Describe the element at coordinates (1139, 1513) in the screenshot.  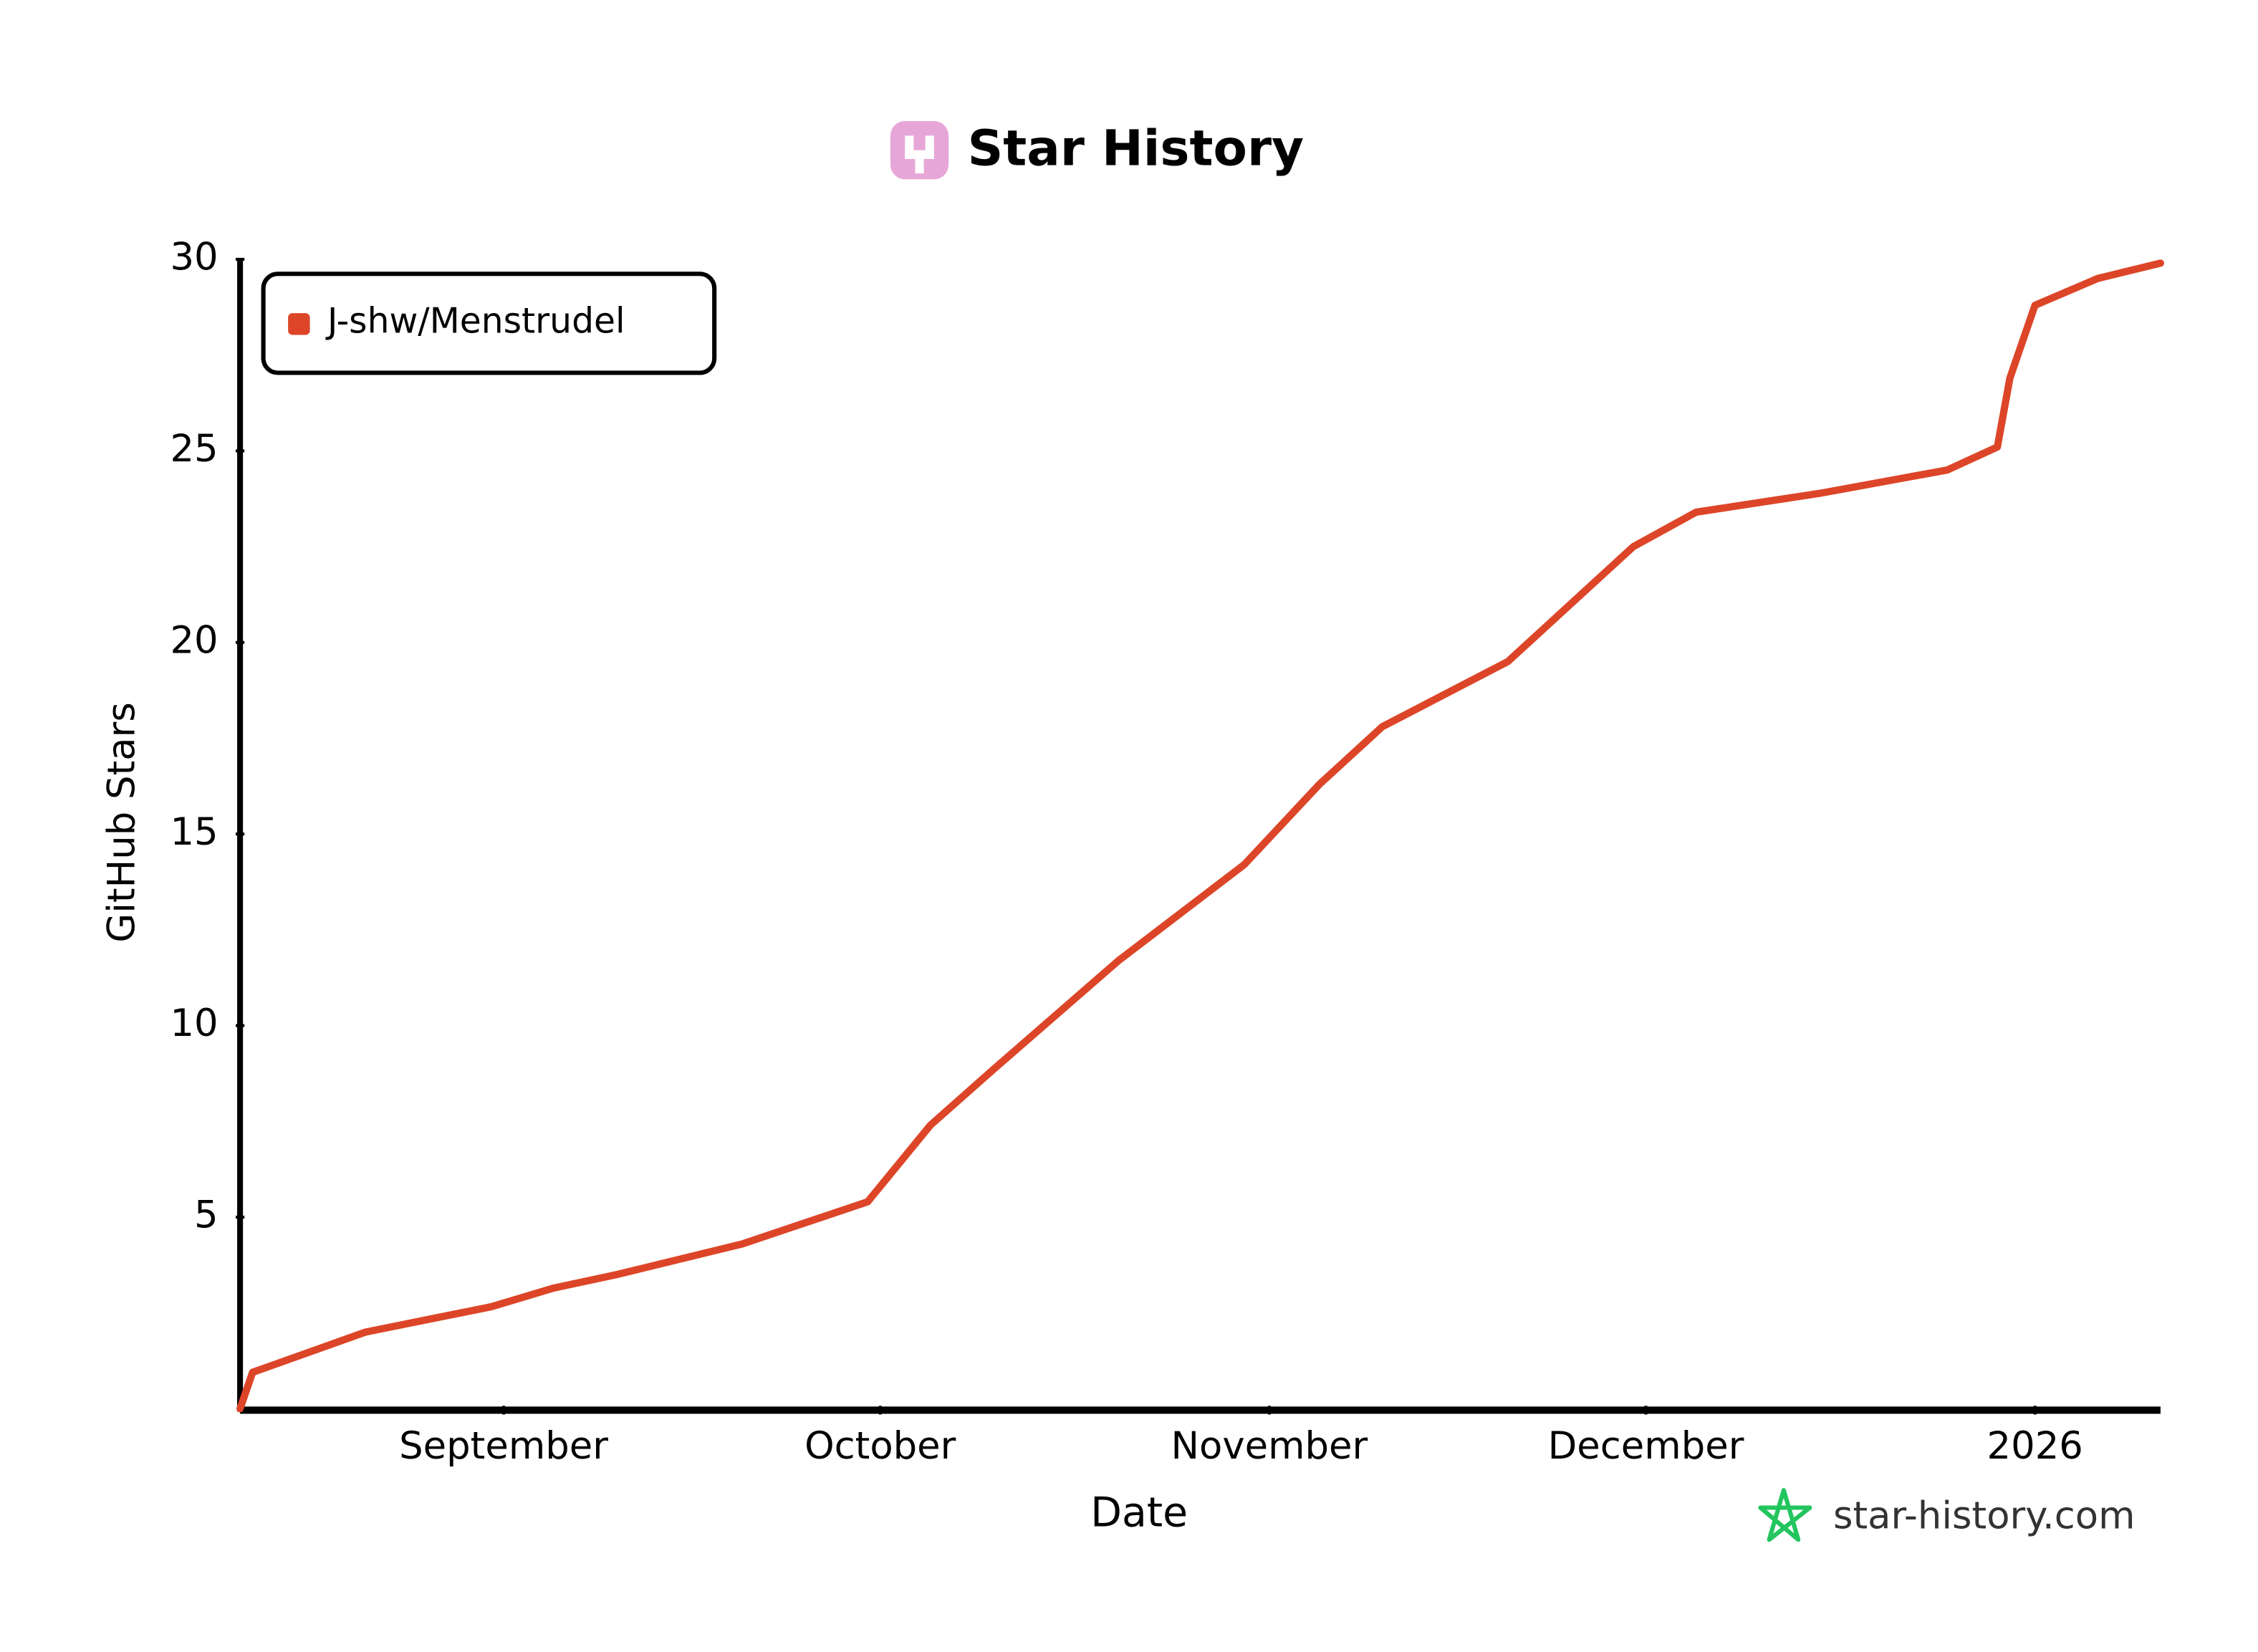
I see `x-axis-label: Date` at that location.